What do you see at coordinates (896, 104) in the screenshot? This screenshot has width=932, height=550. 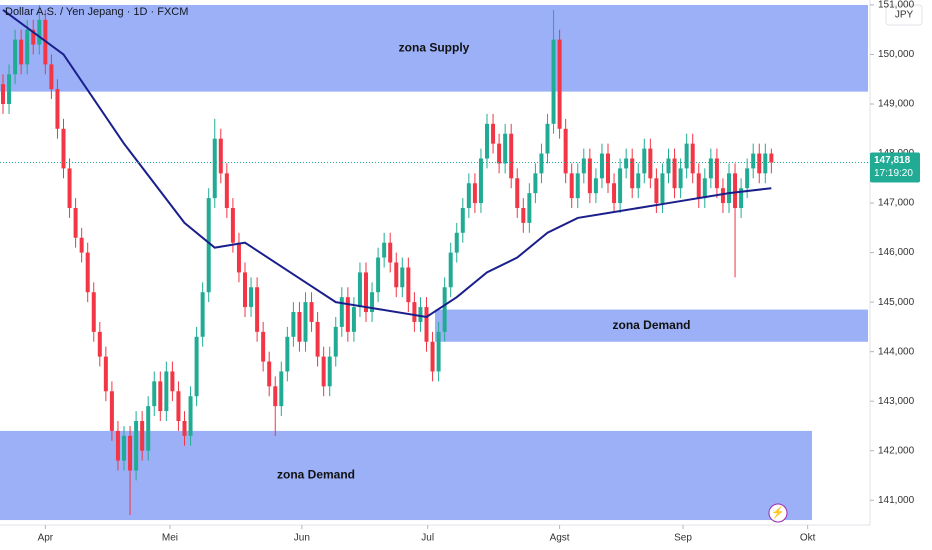 I see `y-tick-label: 149,000` at bounding box center [896, 104].